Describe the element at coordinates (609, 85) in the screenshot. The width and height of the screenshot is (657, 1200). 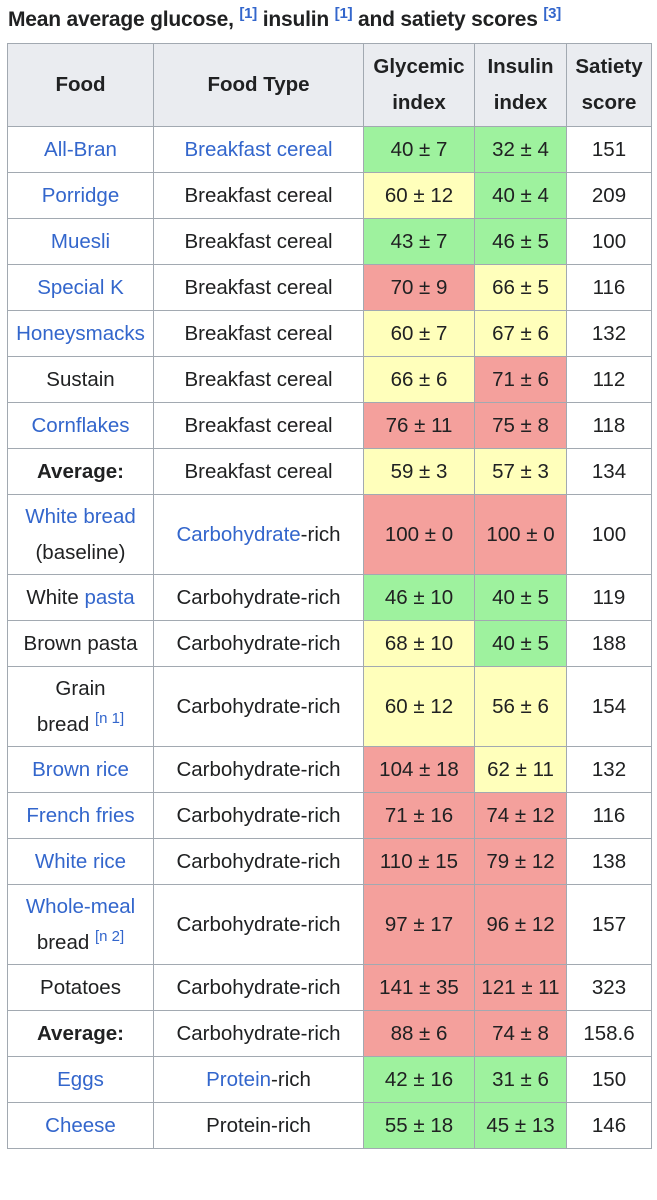
I see `column-header-satiety-score: Satiety score` at that location.